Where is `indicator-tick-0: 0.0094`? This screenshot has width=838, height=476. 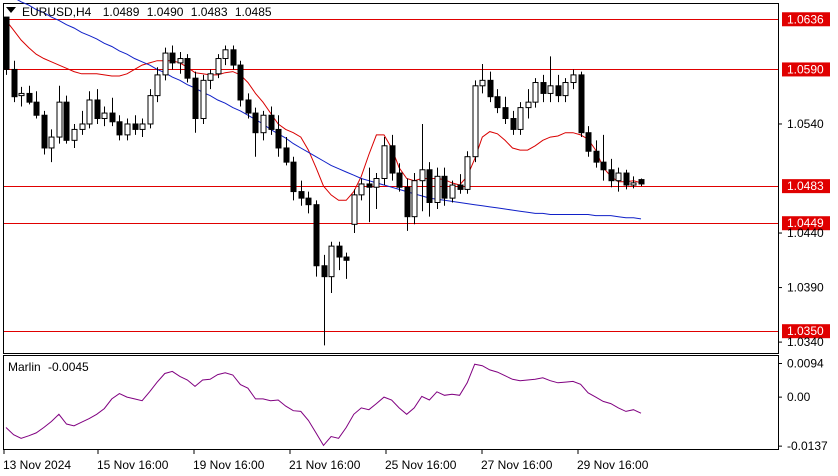
indicator-tick-0: 0.0094 is located at coordinates (805, 364).